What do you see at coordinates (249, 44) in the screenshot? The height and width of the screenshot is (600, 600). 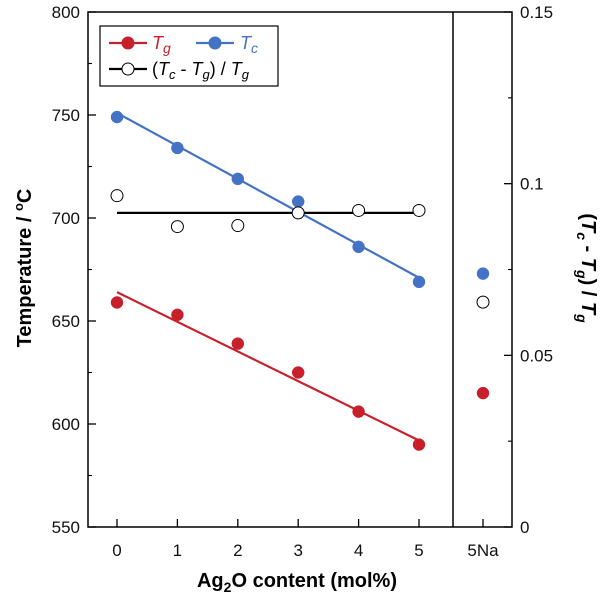 I see `legend-label-tc: Tc` at bounding box center [249, 44].